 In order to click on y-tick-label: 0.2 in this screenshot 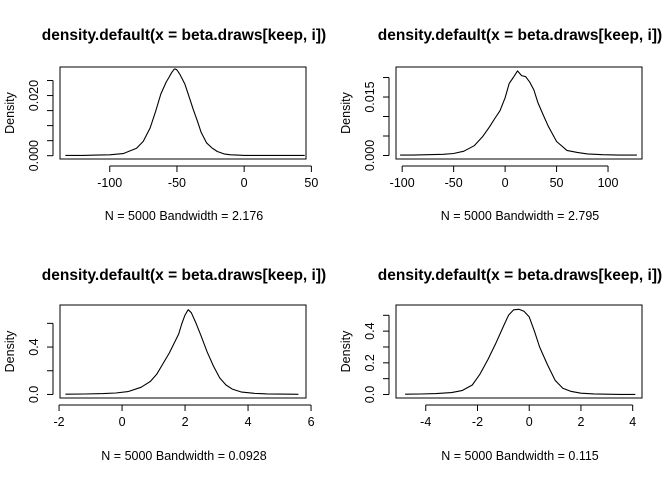, I will do `click(370, 362)`.